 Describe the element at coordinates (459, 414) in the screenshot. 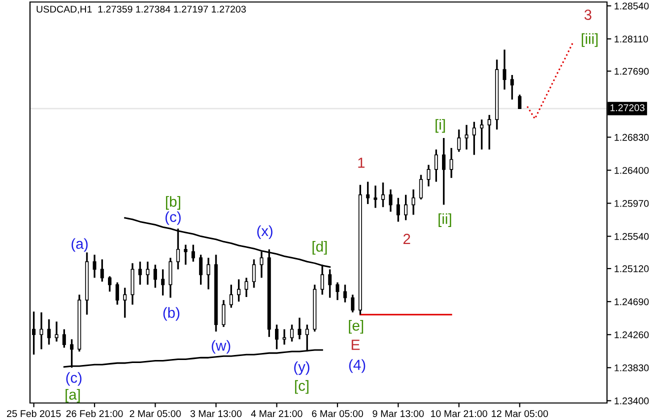

I see `x-tick-label: 10 Mar 21:00` at that location.